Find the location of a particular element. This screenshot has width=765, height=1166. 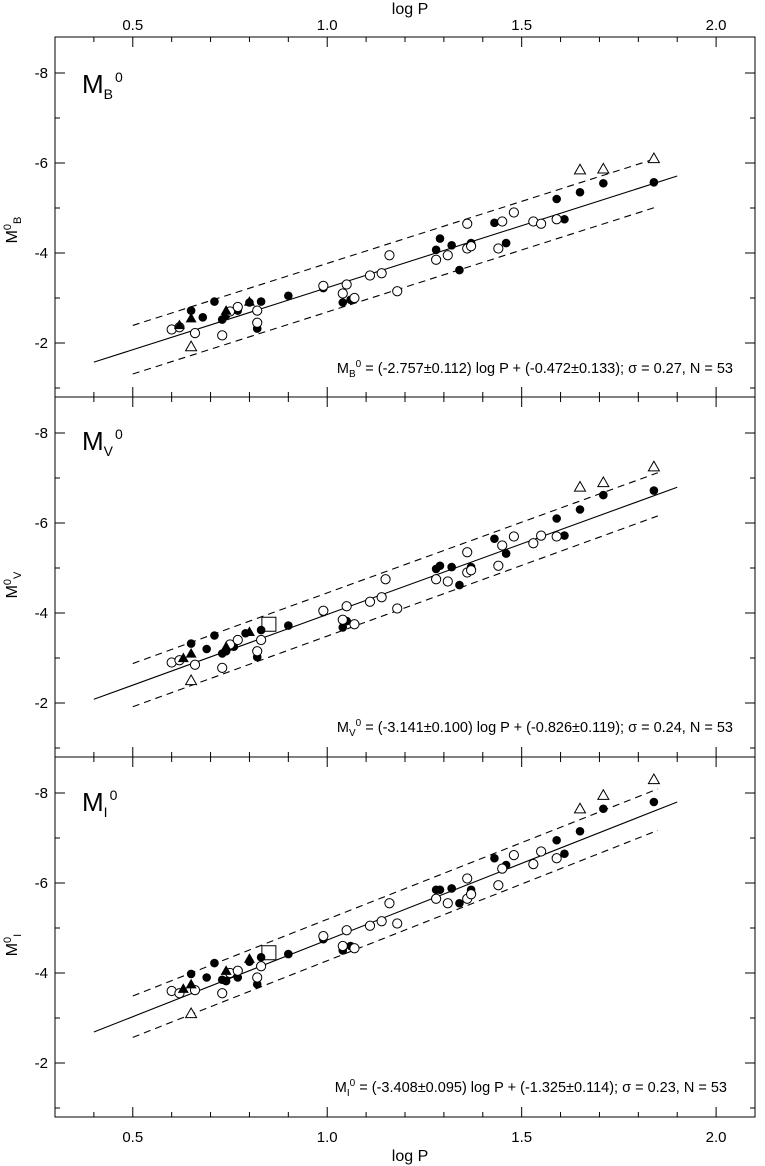

upper-dashed-line is located at coordinates (395, 568).